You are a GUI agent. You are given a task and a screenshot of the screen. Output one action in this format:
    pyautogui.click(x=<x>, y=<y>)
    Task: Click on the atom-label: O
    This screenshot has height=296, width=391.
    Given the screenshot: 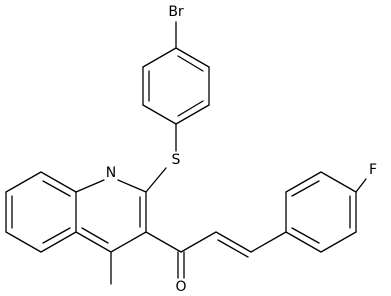 What is the action you would take?
    pyautogui.click(x=180, y=287)
    